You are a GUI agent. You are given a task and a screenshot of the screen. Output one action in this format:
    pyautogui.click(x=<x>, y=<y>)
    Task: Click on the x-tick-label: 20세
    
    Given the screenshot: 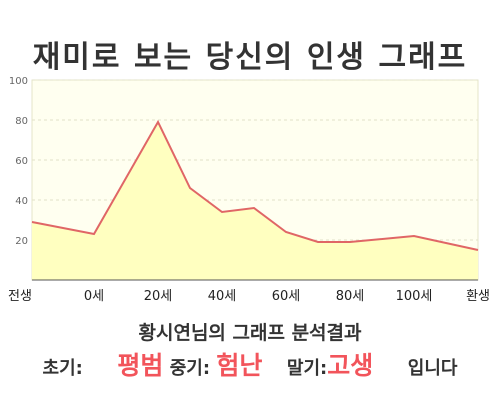 What is the action you would take?
    pyautogui.click(x=158, y=296)
    